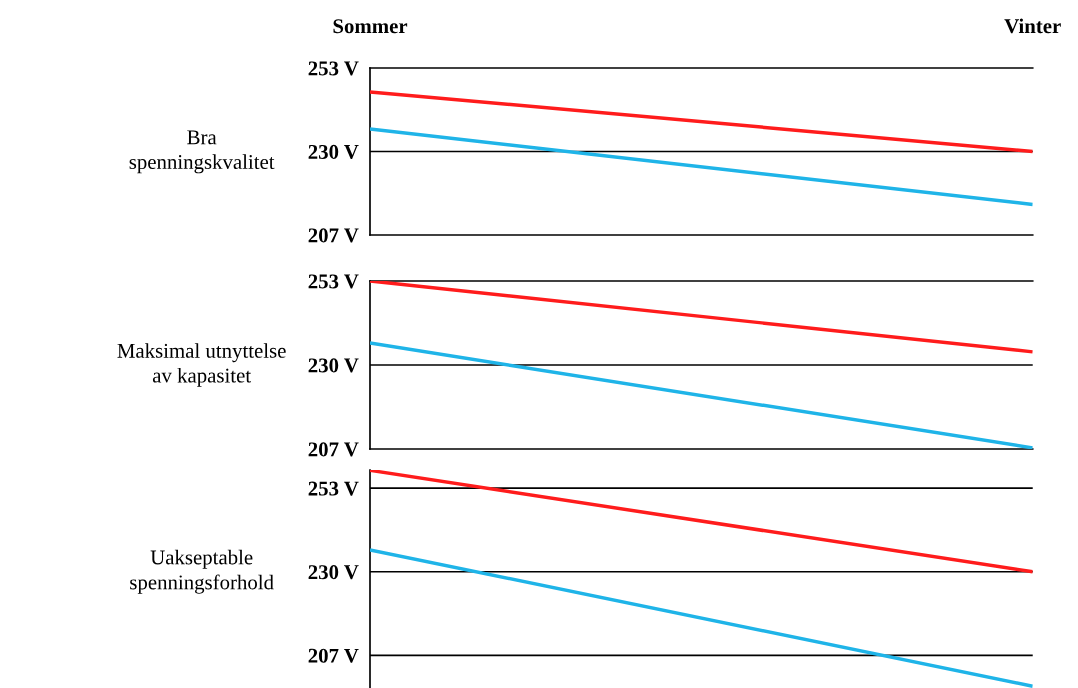 This screenshot has height=688, width=1078. Describe the element at coordinates (1032, 26) in the screenshot. I see `x-tick-label: Vinter` at that location.